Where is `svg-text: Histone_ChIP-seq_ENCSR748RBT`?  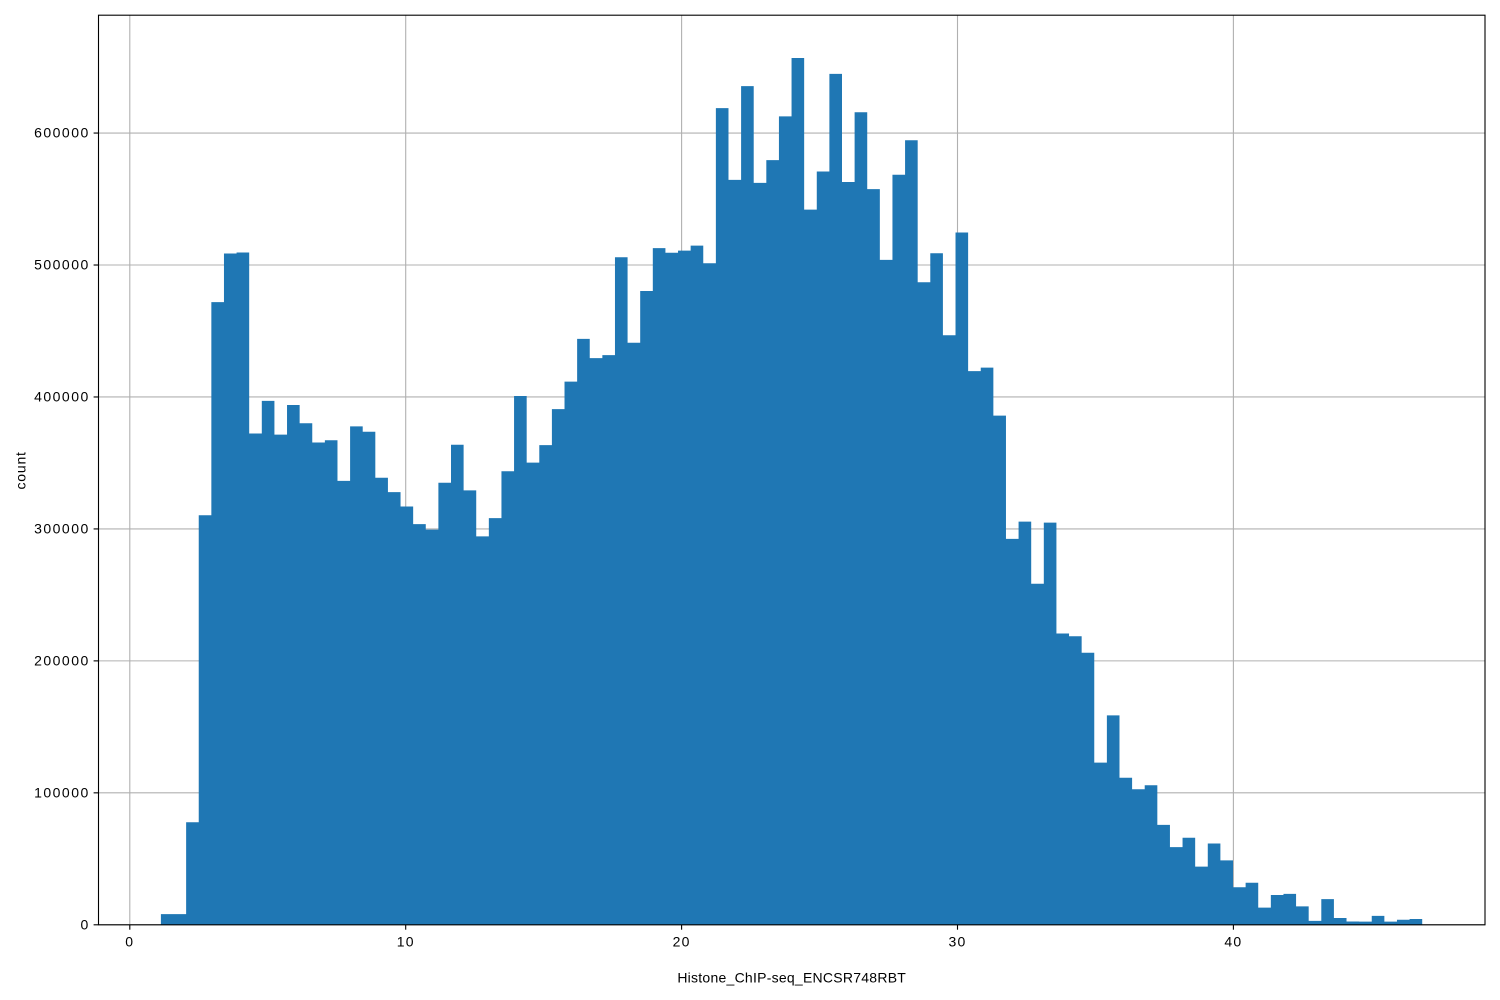
svg-text: Histone_ChIP-seq_ENCSR748RBT is located at coordinates (791, 977).